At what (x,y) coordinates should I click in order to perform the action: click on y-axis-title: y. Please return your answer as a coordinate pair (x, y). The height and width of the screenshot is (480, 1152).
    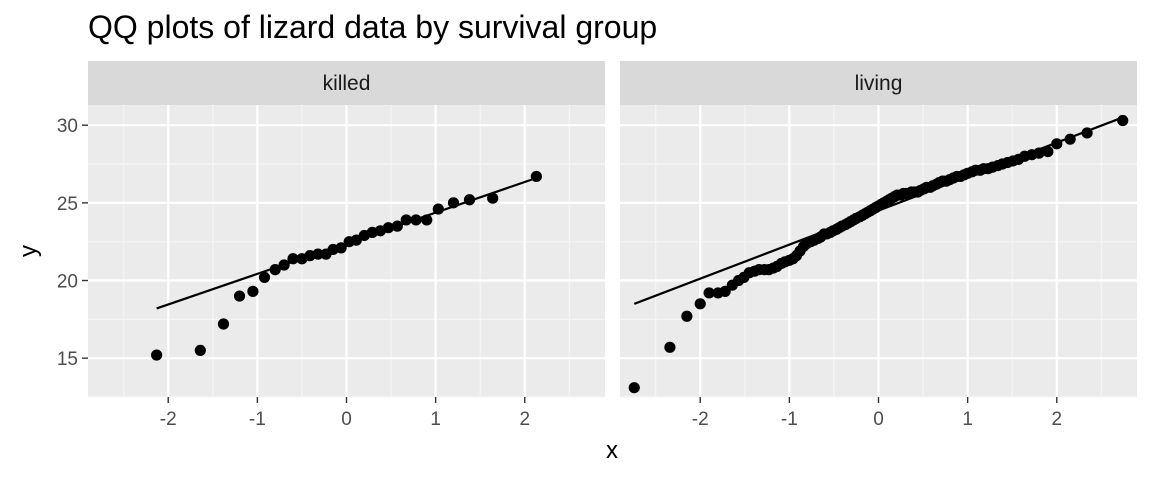
    Looking at the image, I should click on (28, 251).